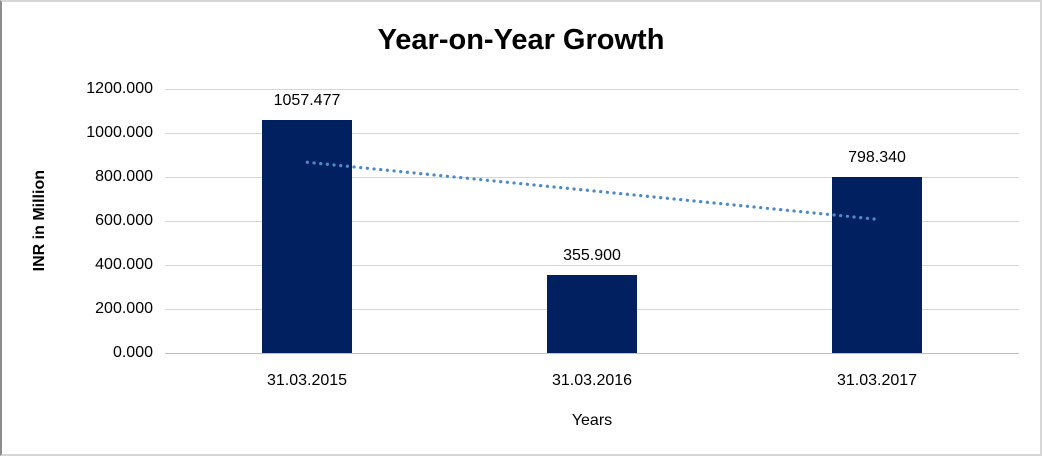 The image size is (1042, 456). What do you see at coordinates (307, 380) in the screenshot?
I see `x-tick-label: 31.03.2015` at bounding box center [307, 380].